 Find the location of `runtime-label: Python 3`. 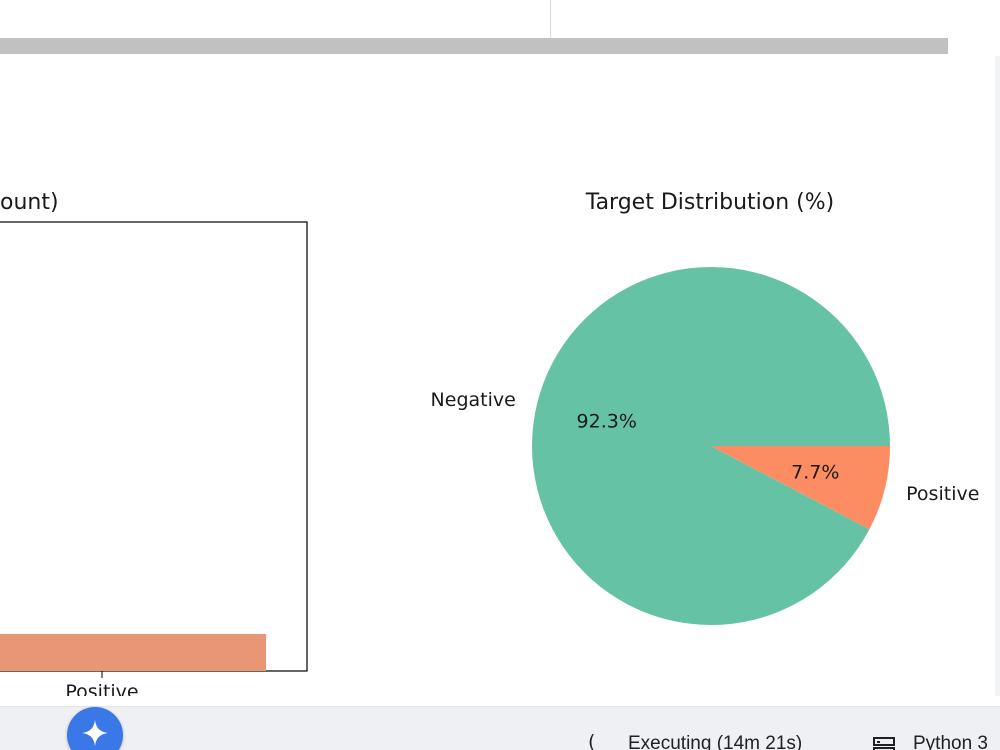

runtime-label: Python 3 is located at coordinates (950, 741).